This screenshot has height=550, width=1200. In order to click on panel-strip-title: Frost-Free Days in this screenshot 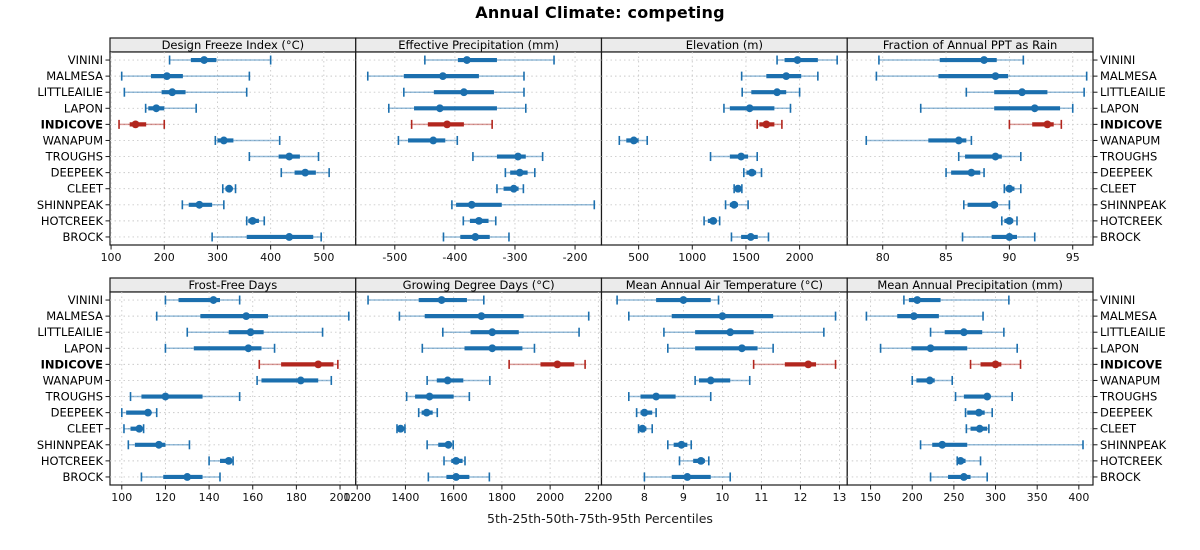, I will do `click(233, 285)`.